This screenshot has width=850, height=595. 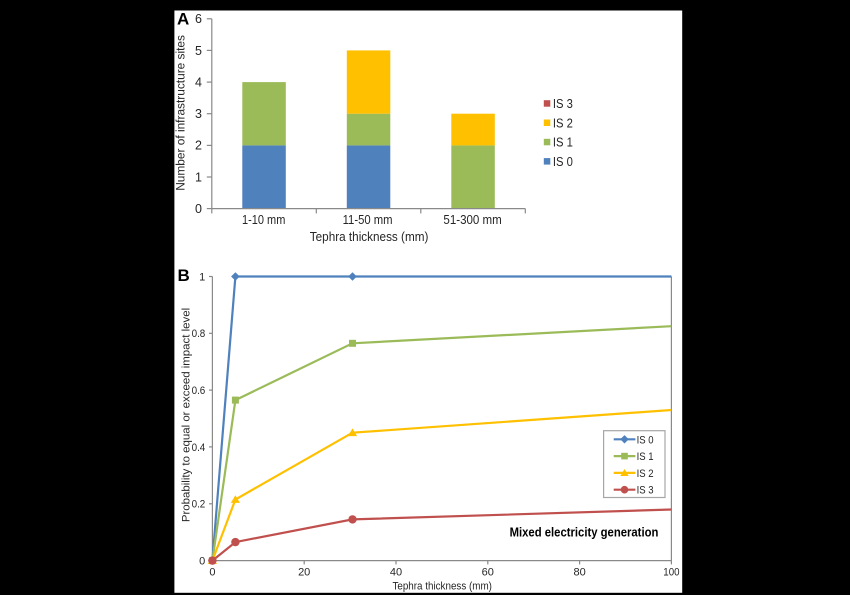 What do you see at coordinates (671, 573) in the screenshot?
I see `svg-text: 100` at bounding box center [671, 573].